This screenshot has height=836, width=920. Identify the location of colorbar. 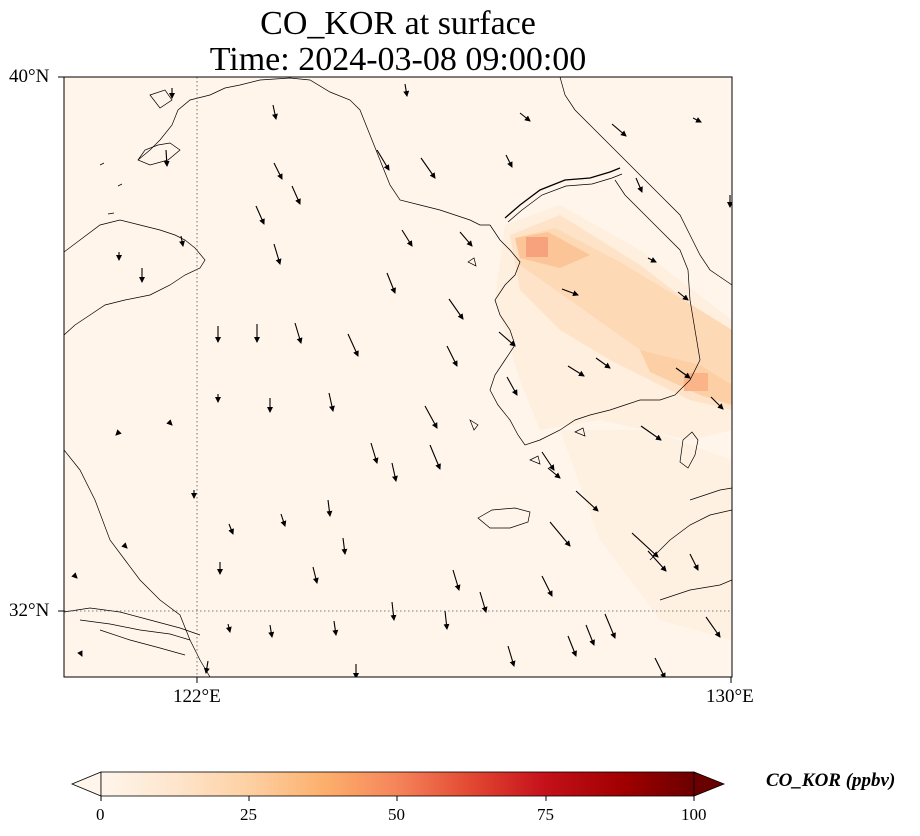
(398, 786).